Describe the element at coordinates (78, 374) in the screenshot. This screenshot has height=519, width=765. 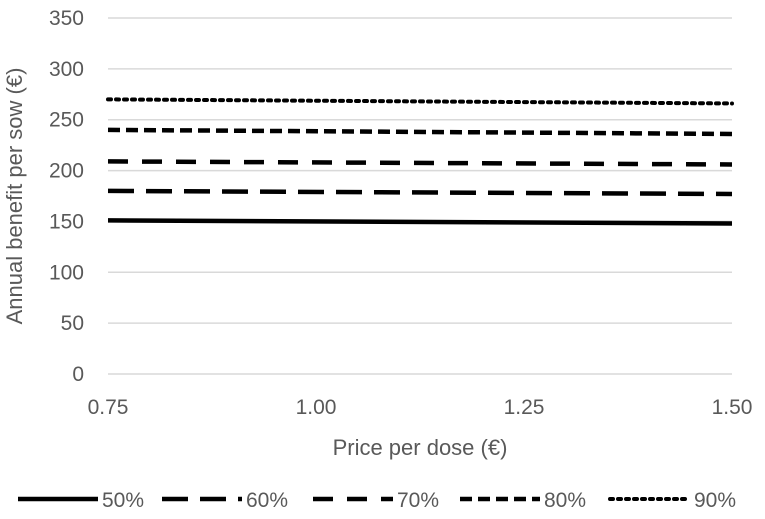
I see `y-tick-label: 0` at that location.